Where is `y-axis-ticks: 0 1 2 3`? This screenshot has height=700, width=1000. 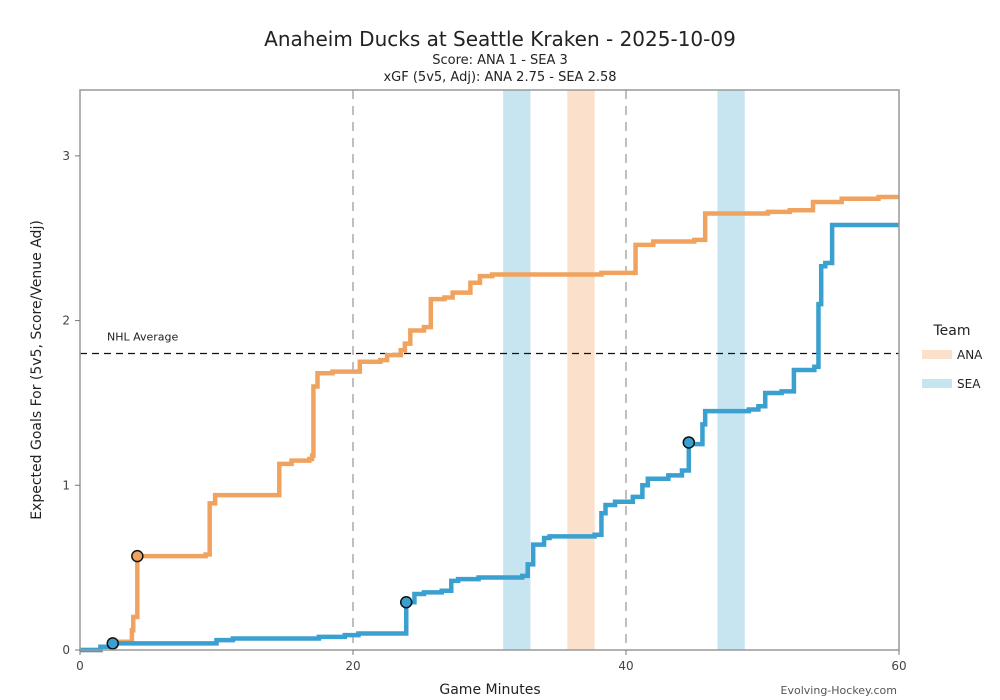 y-axis-ticks: 0 1 2 3 is located at coordinates (71, 403).